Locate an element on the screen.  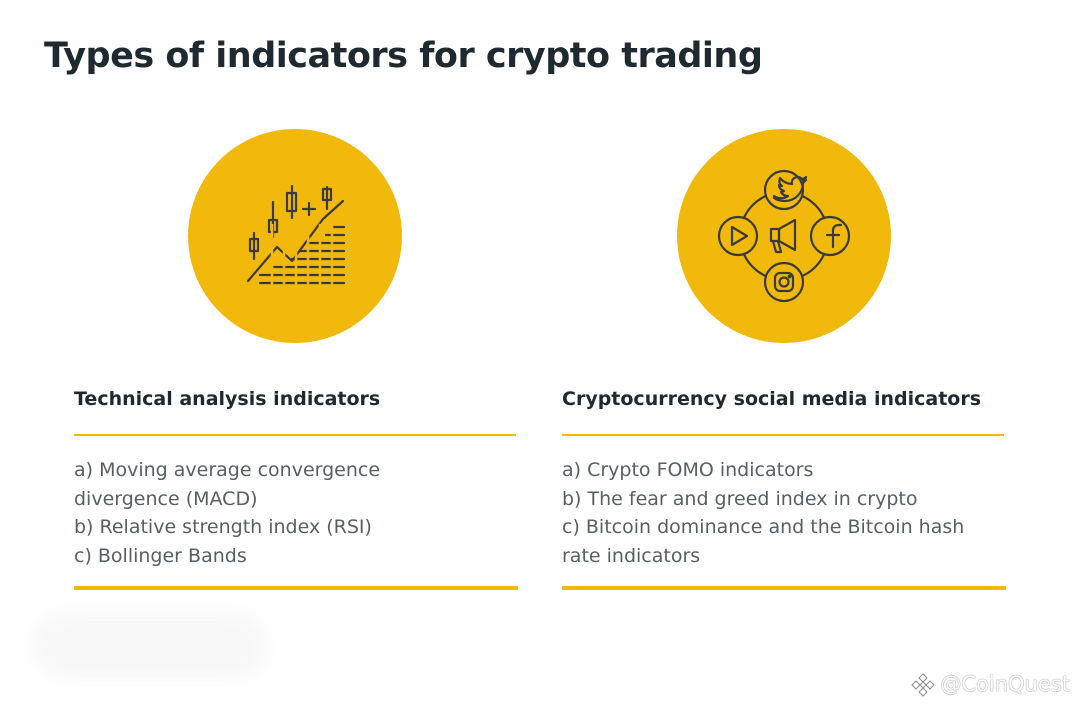
facebook-icon is located at coordinates (834, 236).